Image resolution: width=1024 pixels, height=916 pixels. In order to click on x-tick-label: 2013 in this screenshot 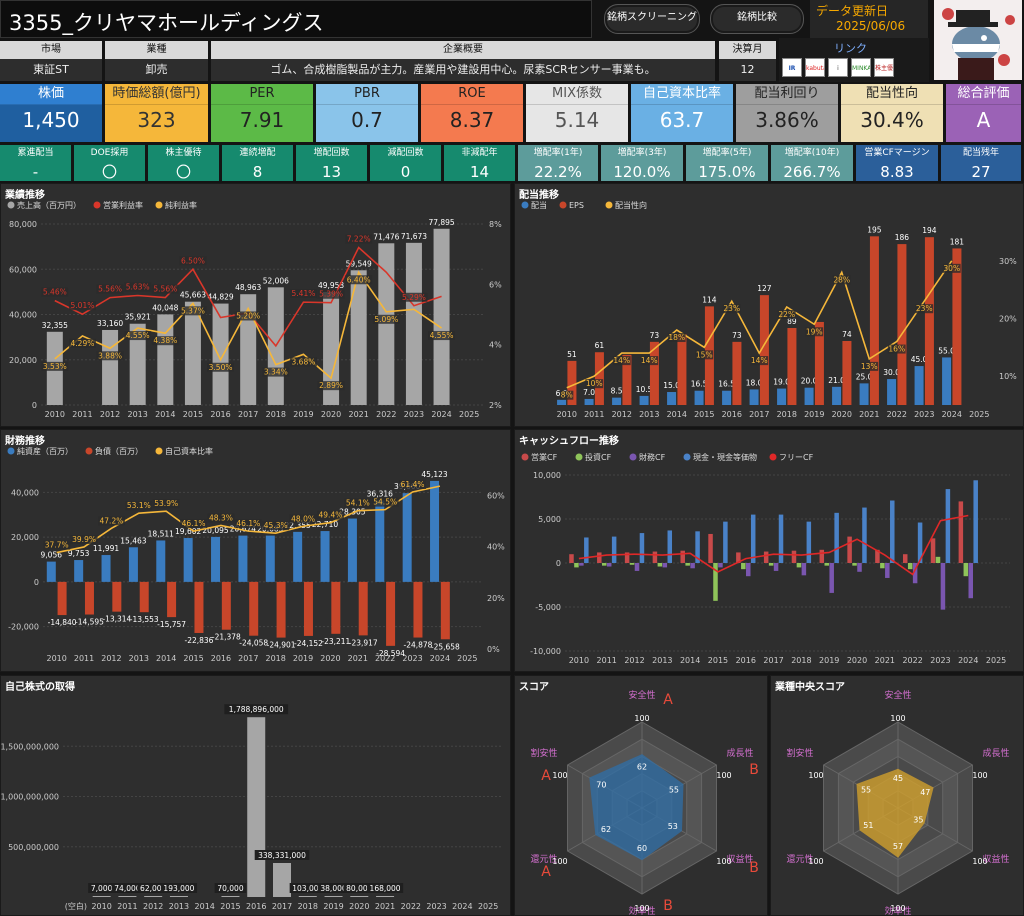, I will do `click(649, 414)`.